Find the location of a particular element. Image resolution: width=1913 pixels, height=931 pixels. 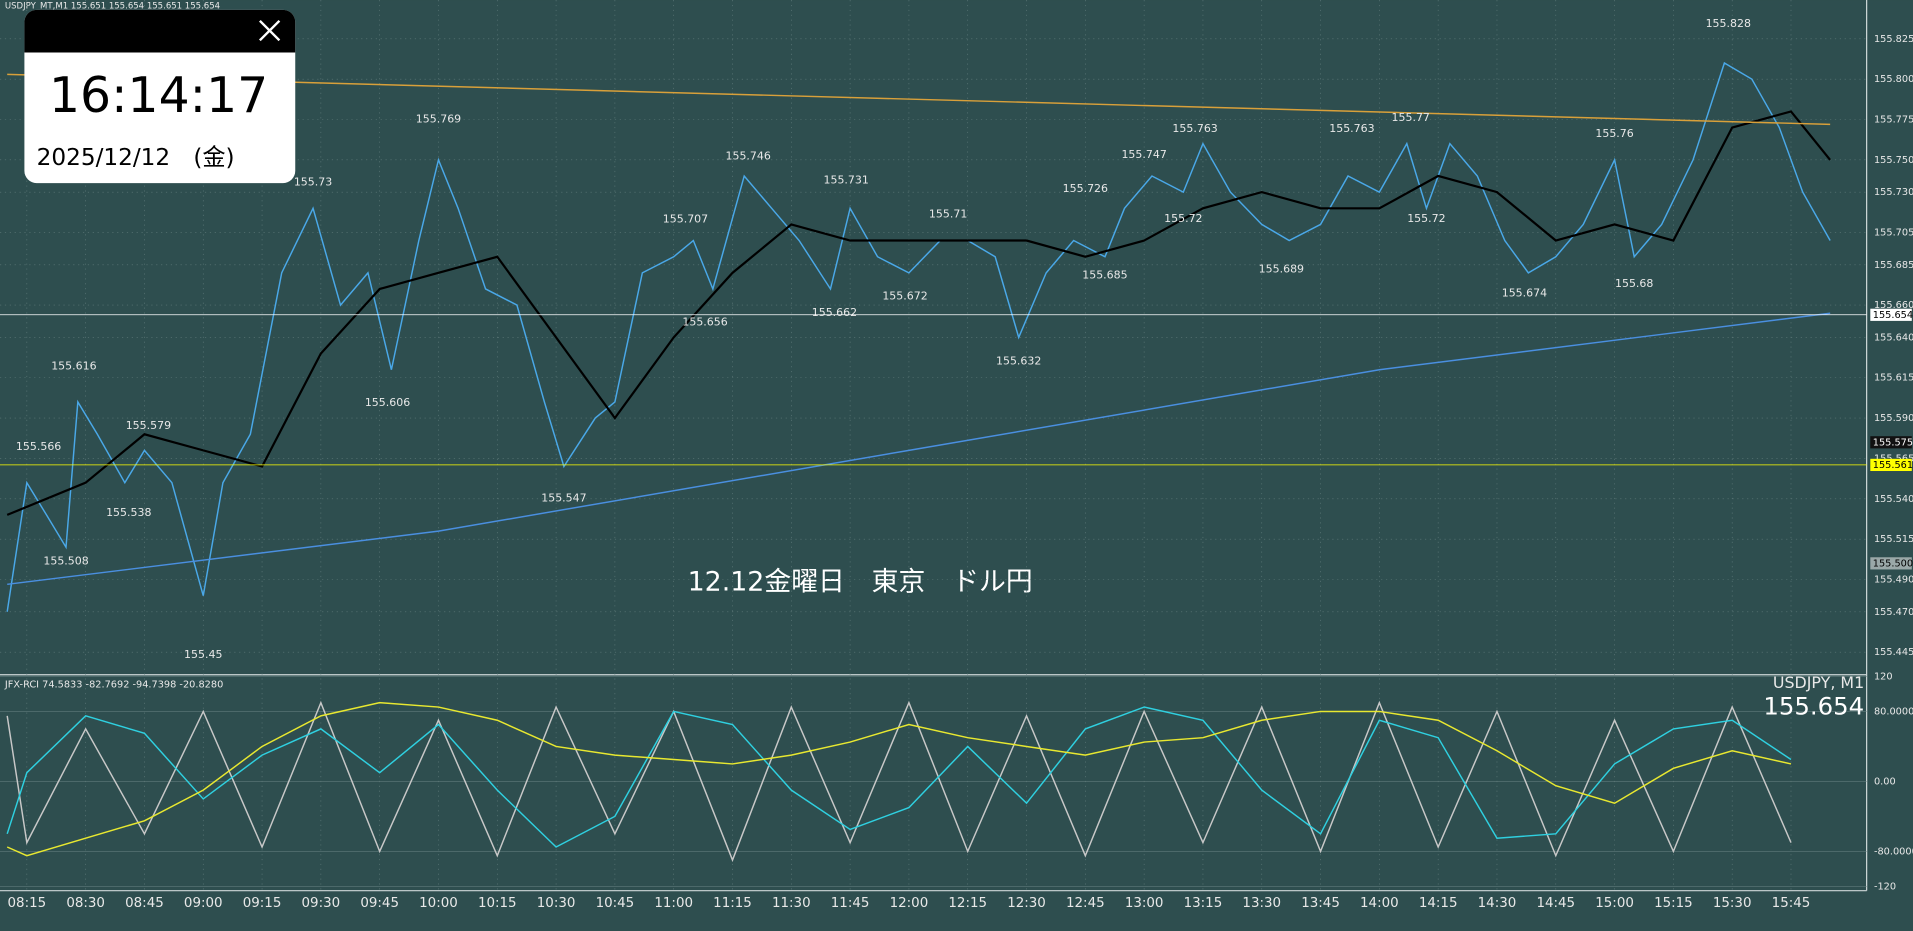

low-label: 155.72 is located at coordinates (1183, 218).